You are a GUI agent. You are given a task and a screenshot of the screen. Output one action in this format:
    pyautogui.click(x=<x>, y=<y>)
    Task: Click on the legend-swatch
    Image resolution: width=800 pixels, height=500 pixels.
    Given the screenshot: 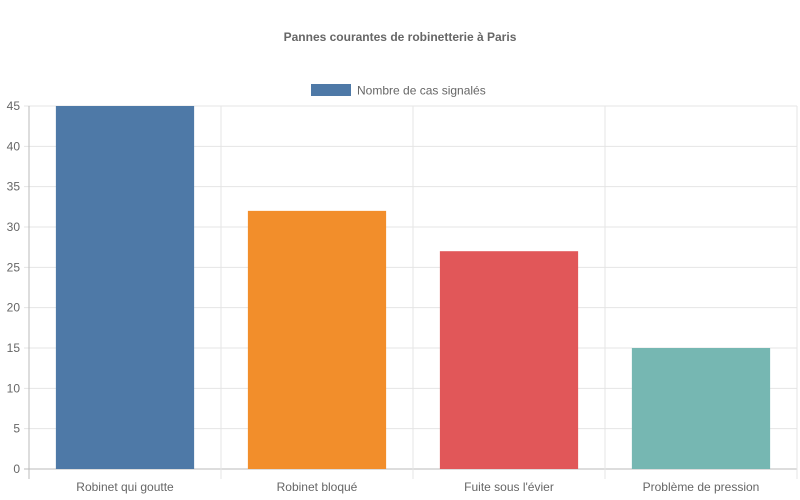 What is the action you would take?
    pyautogui.click(x=331, y=90)
    